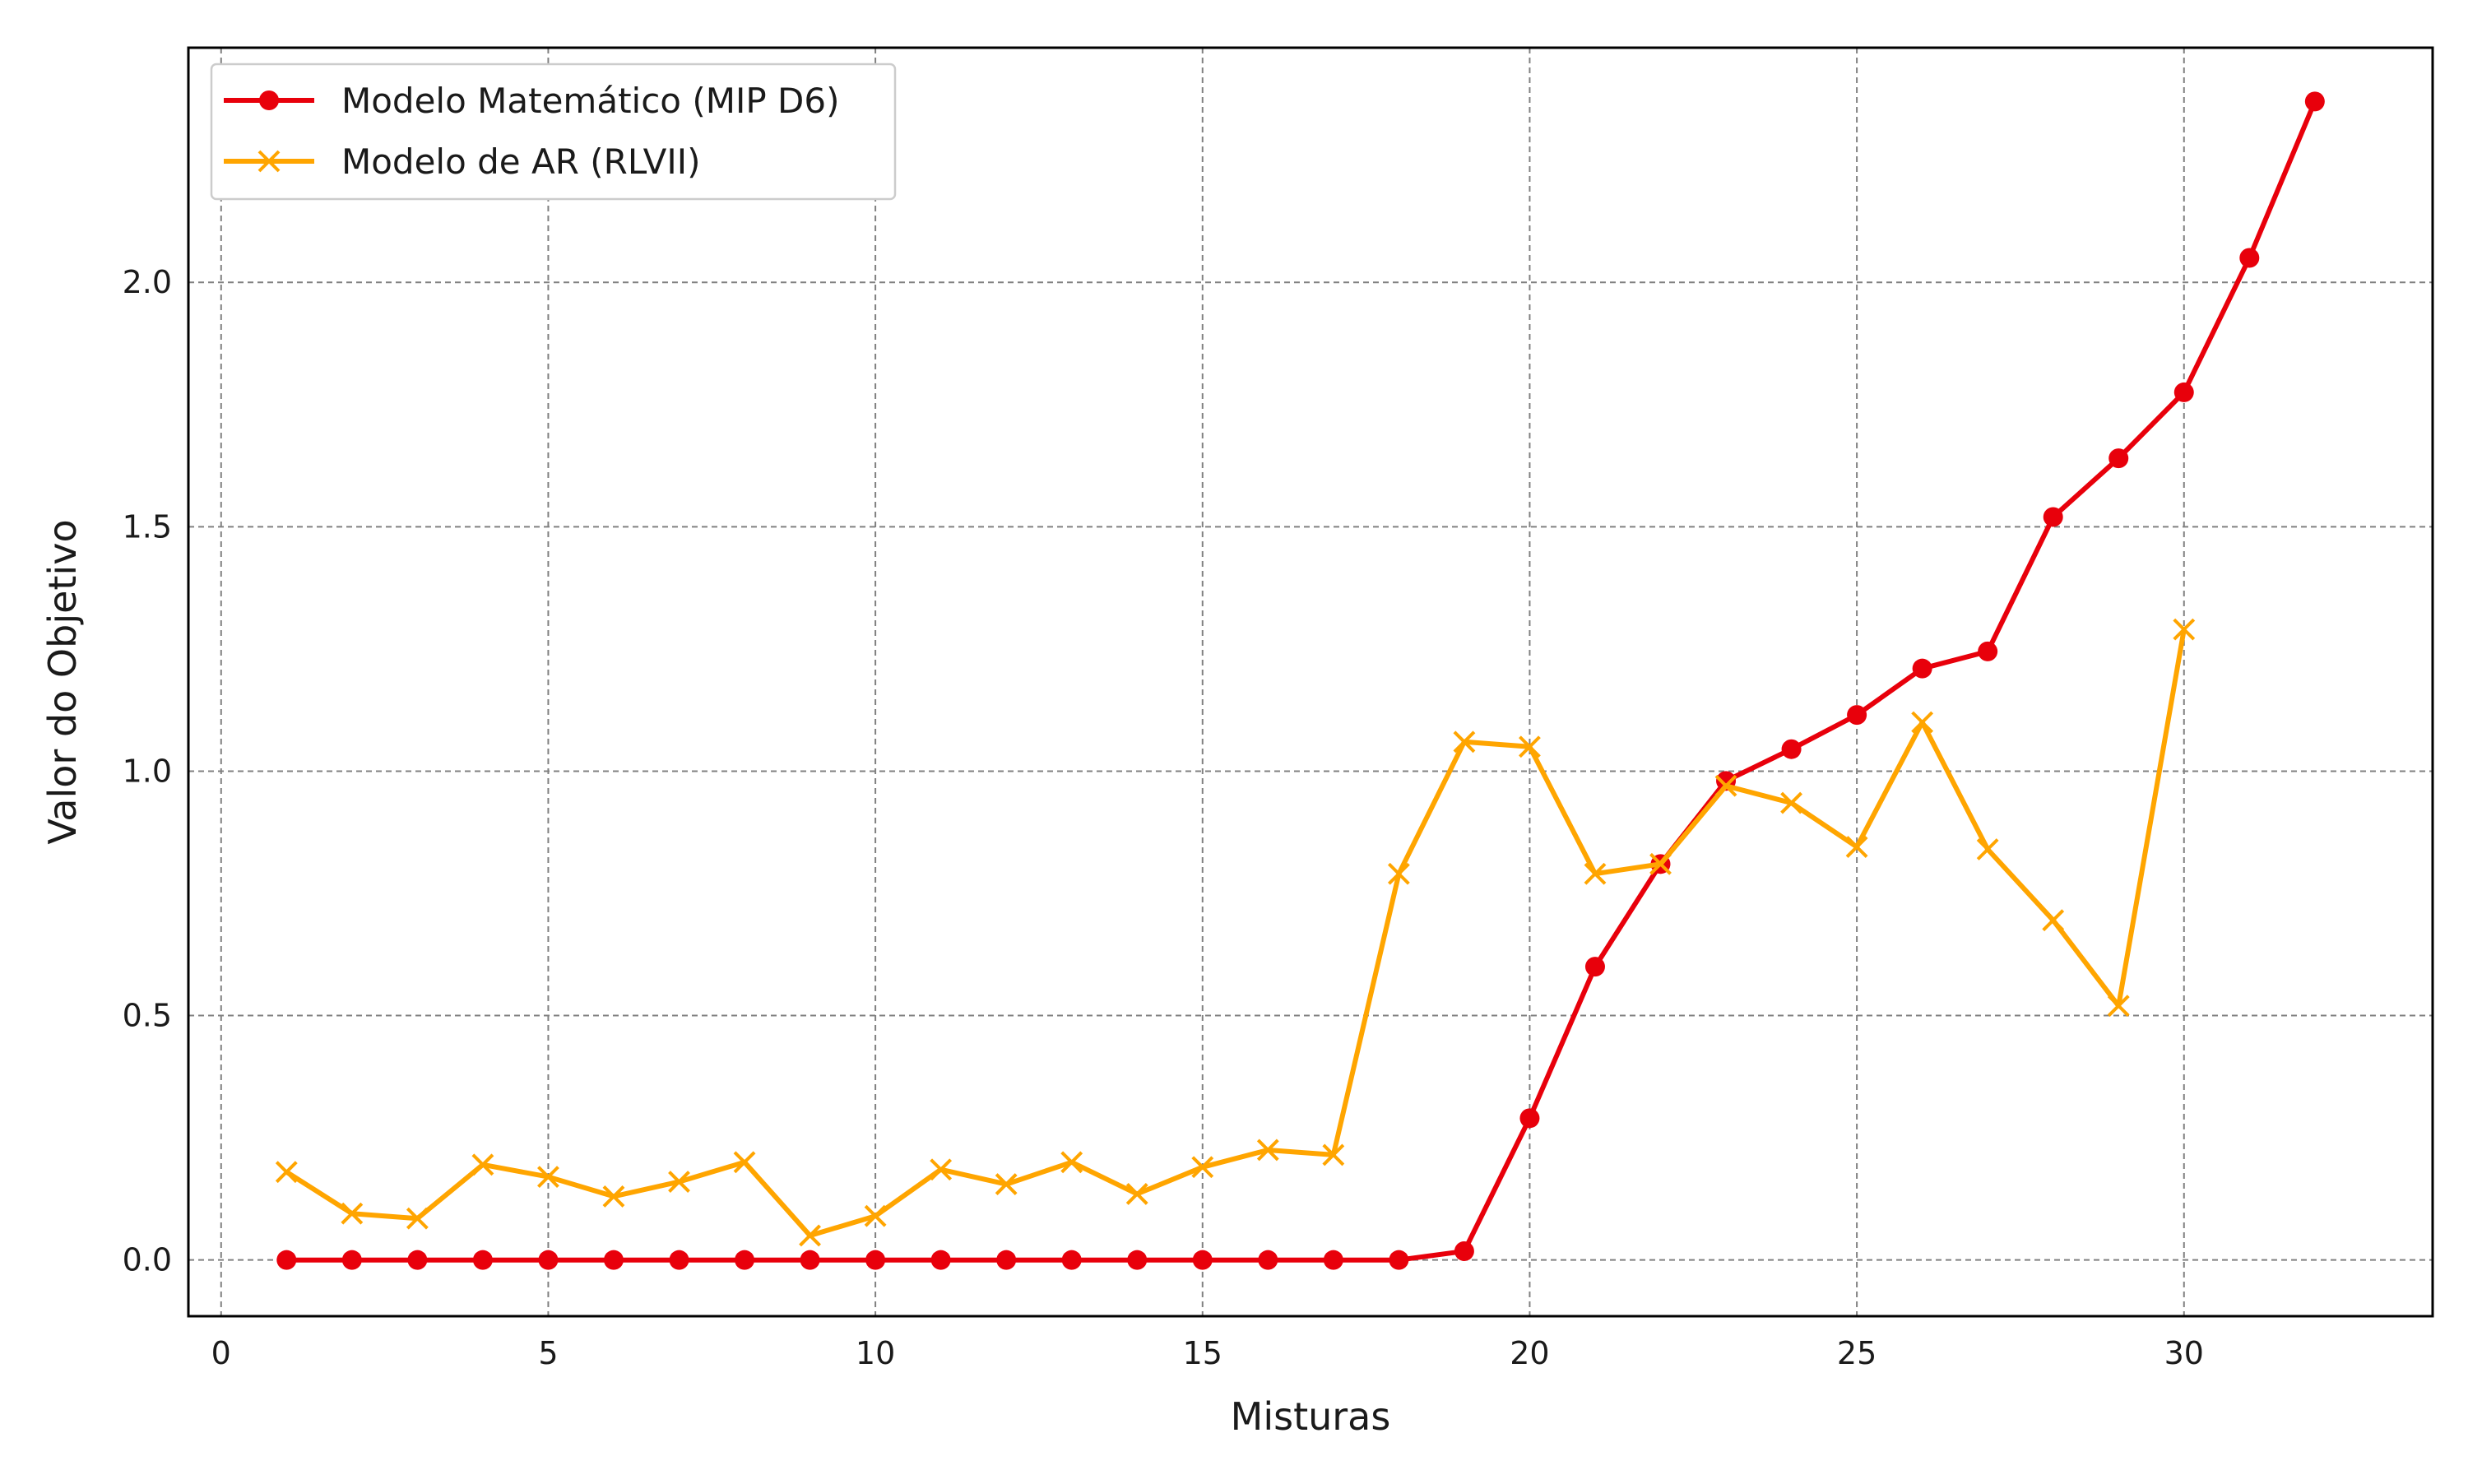  What do you see at coordinates (1857, 1353) in the screenshot?
I see `x-tick-label: 25` at bounding box center [1857, 1353].